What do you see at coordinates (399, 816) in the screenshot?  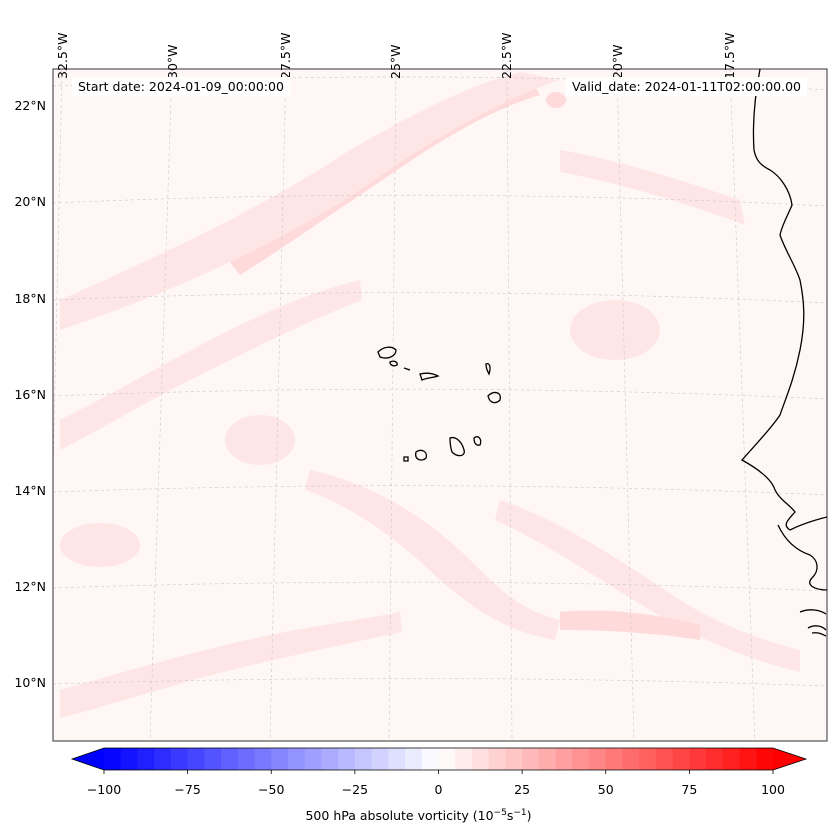 I see `colorbar-label-prefix: 500 hPa absolute vorticity (10` at bounding box center [399, 816].